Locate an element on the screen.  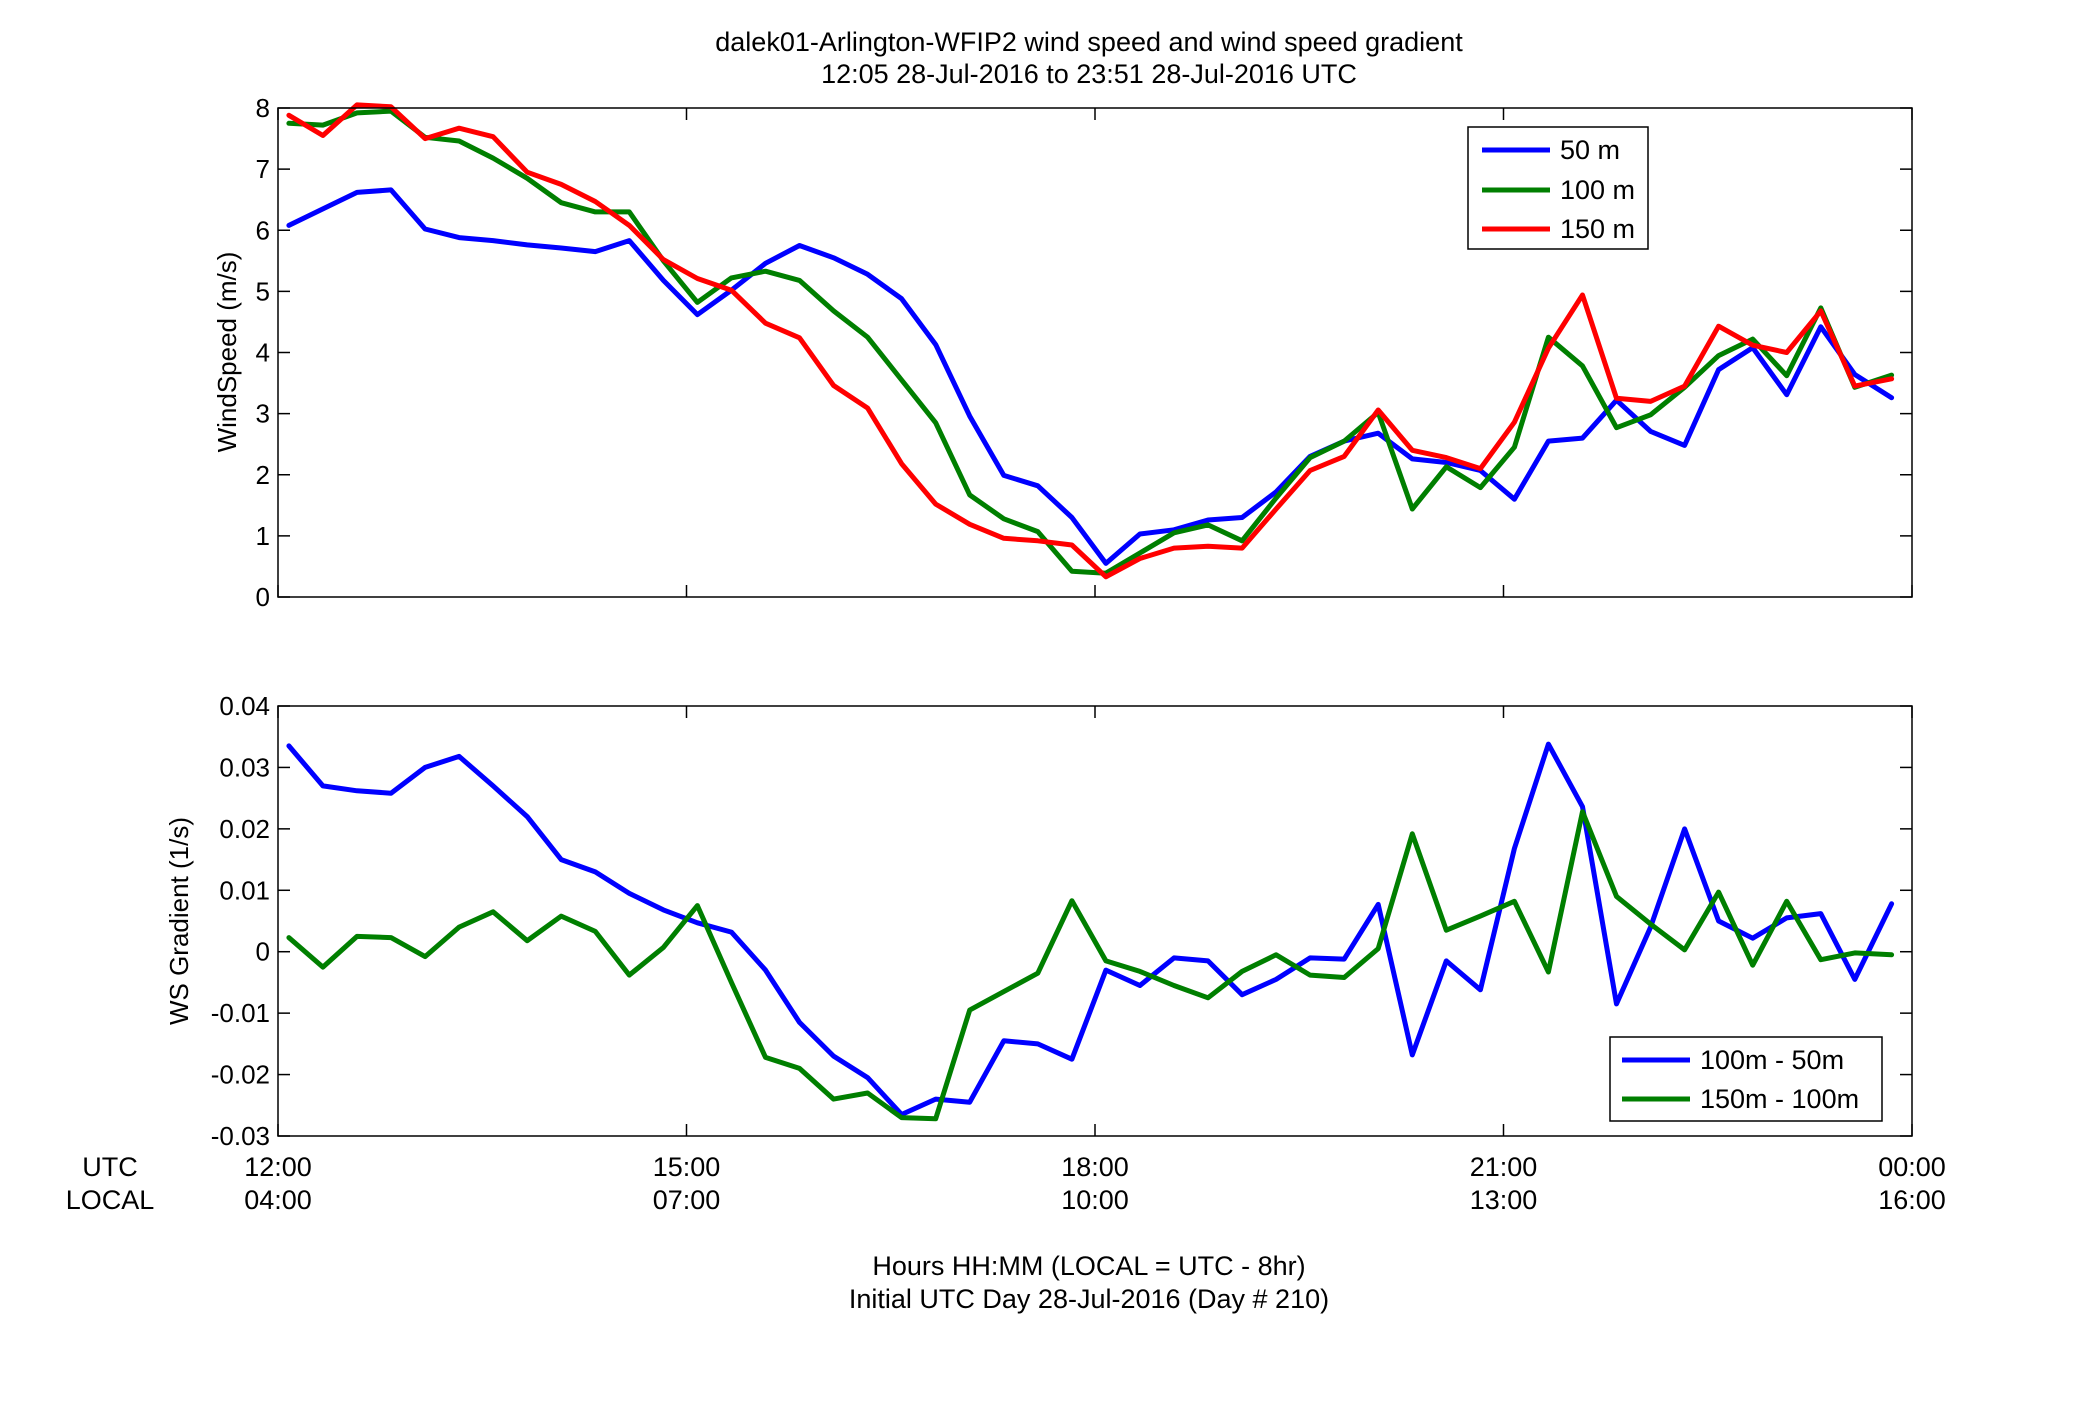
windspeed-ytick-label: 8 is located at coordinates (263, 108).